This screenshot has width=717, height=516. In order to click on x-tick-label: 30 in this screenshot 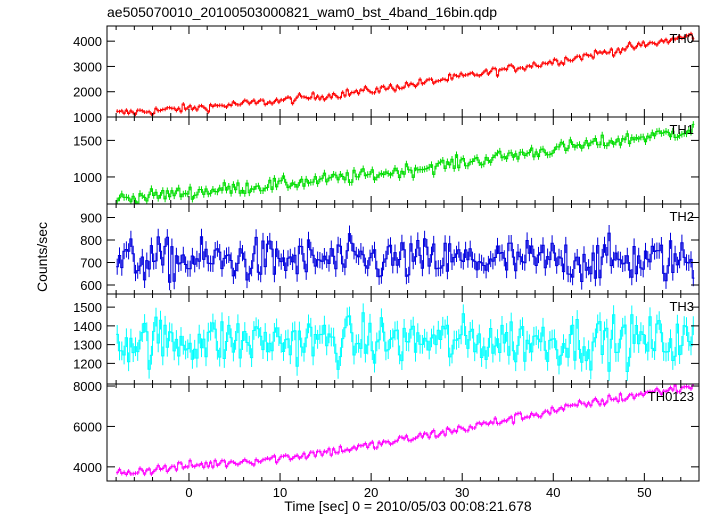, I will do `click(462, 492)`.